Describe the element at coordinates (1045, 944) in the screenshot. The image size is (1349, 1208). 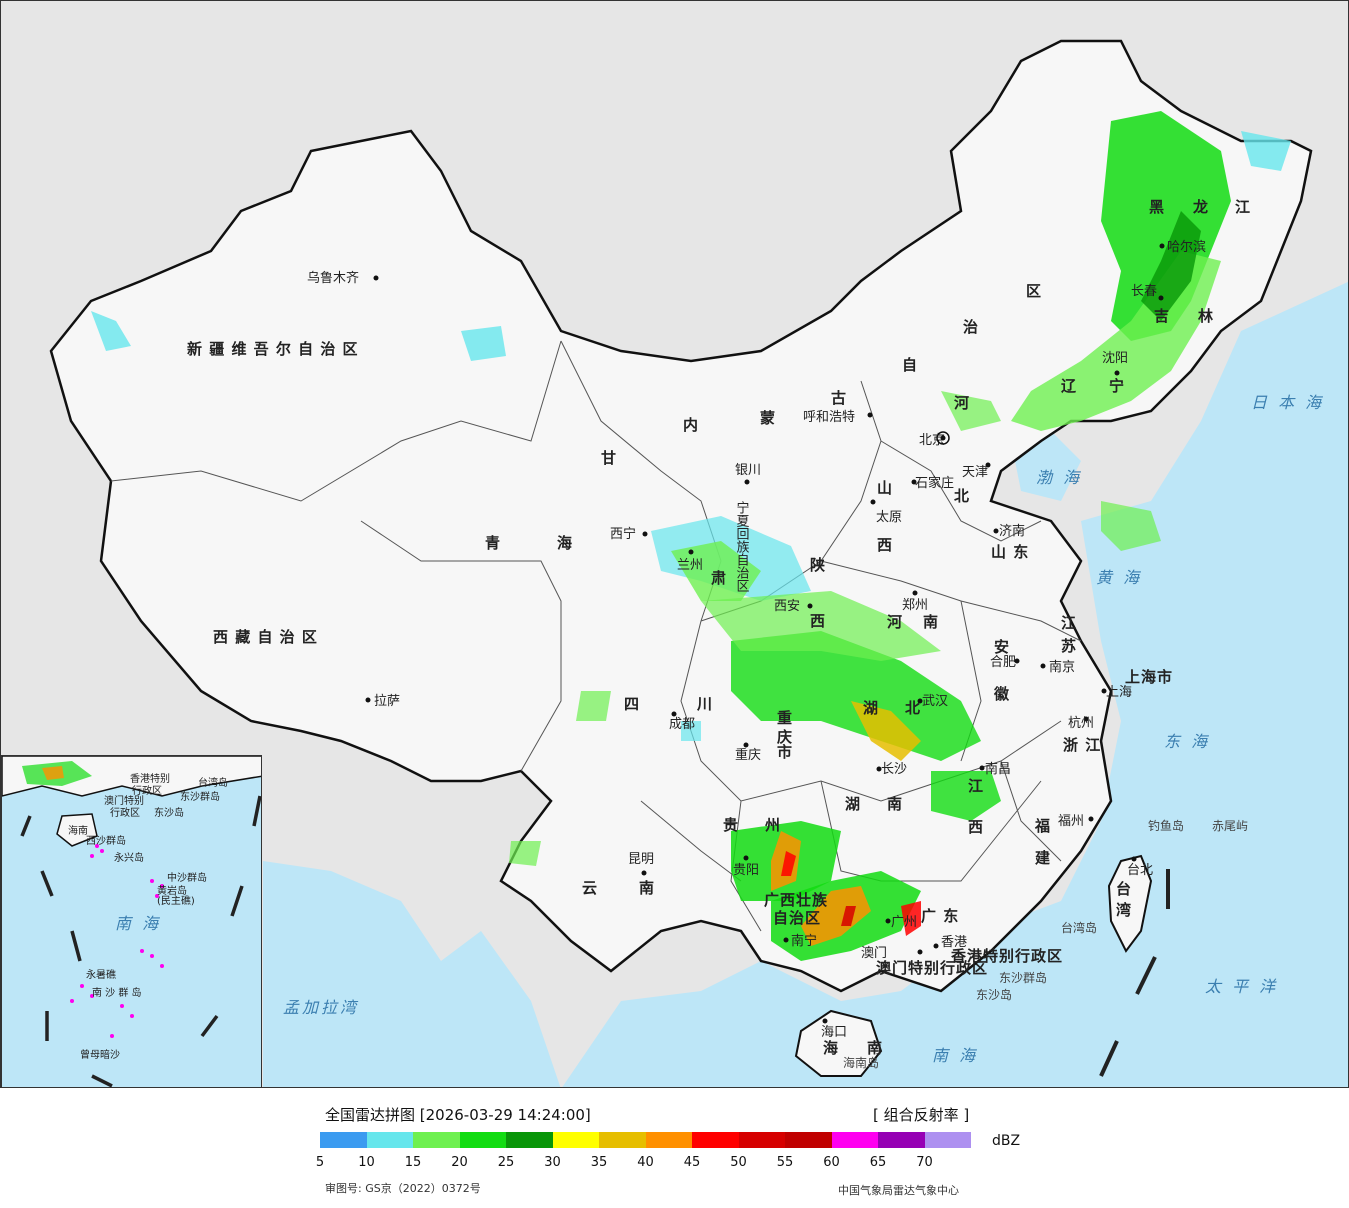
I see `island-labels: 钓鱼岛 赤尾屿 台湾岛 东沙群岛 东沙岛 海南岛` at that location.